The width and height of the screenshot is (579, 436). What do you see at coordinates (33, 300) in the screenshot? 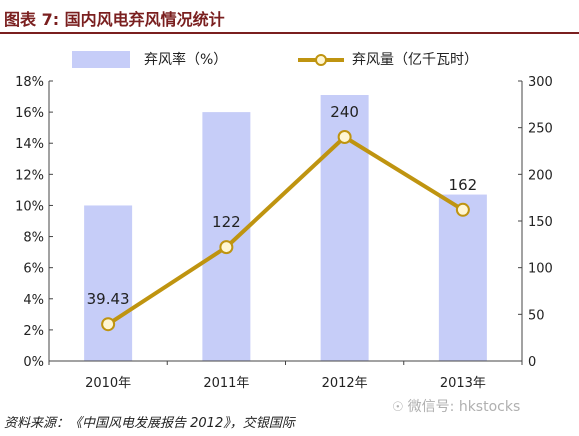
I see `left-tick-label-2: 4%` at bounding box center [33, 300].